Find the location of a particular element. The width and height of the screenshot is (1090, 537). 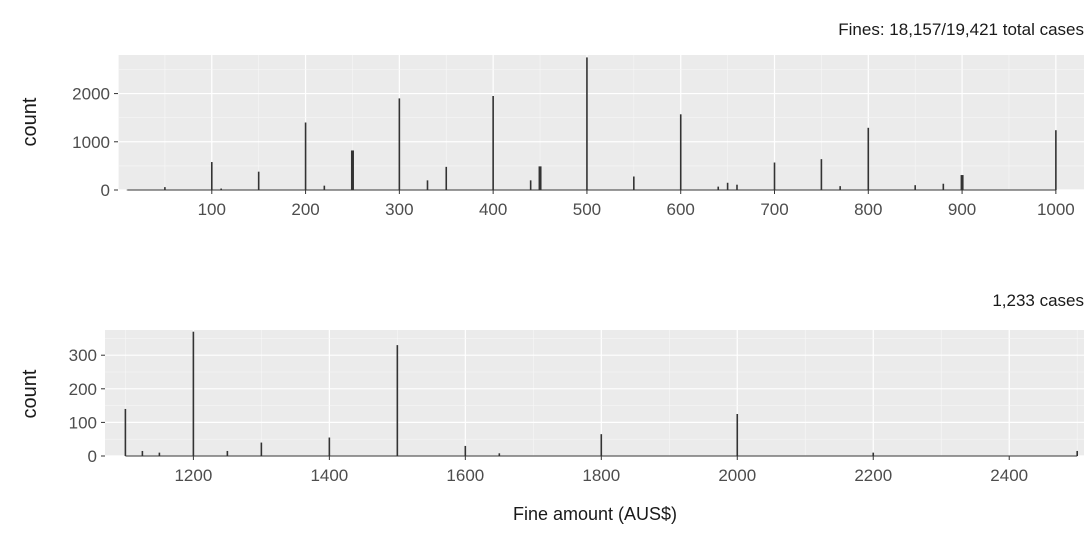

bottom-y-tick-label: 100 is located at coordinates (83, 422).